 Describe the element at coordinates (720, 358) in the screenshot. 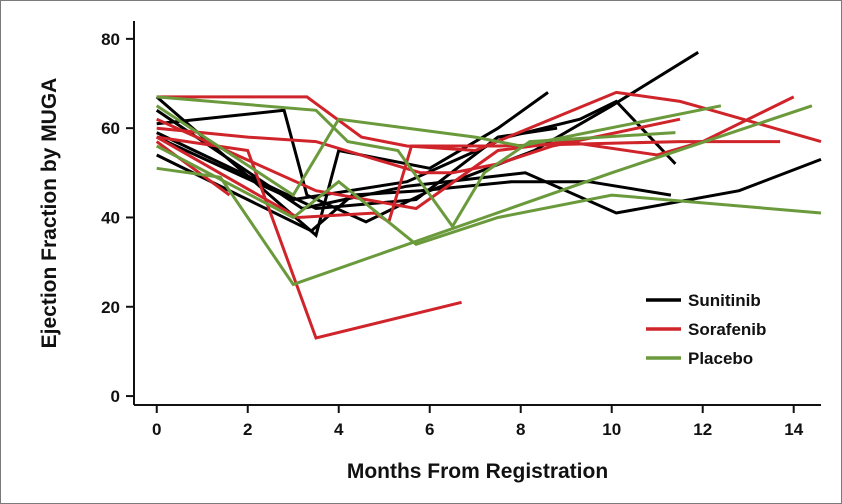

I see `legend-label-placebo: Placebo` at that location.